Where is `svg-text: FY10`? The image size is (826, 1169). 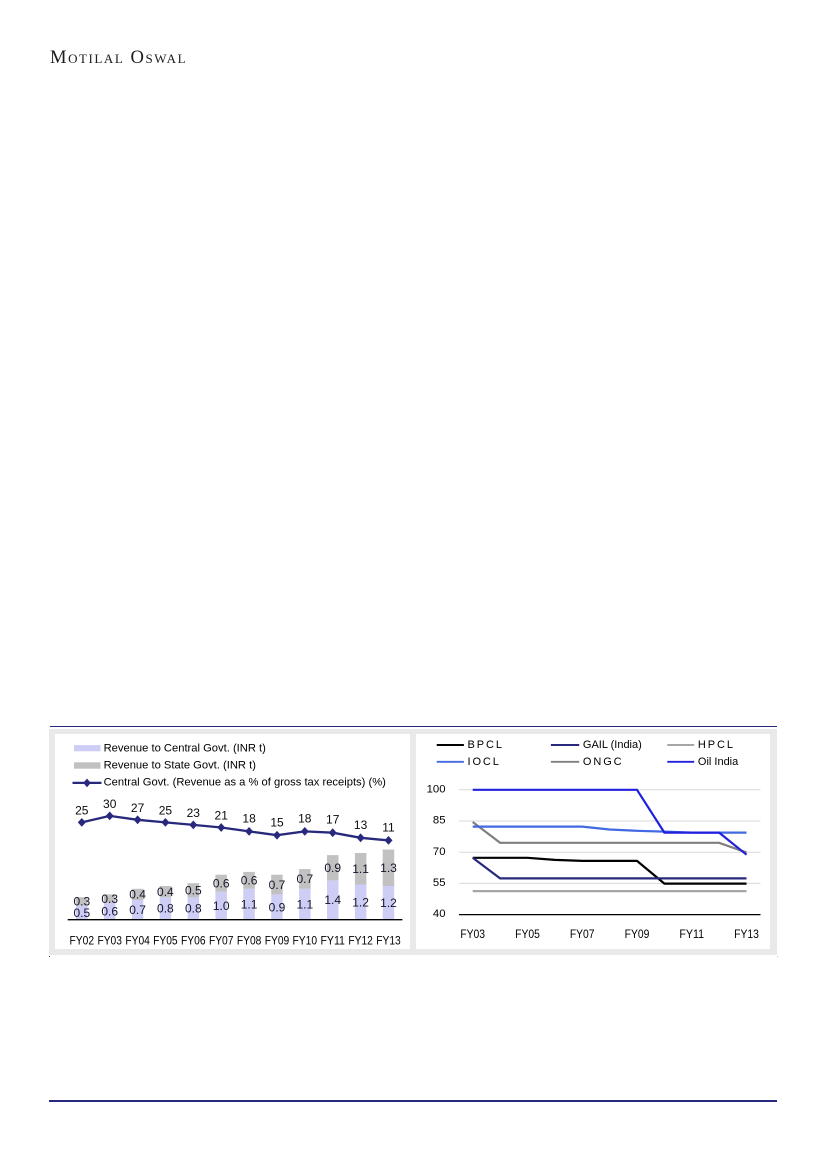
svg-text: FY10 is located at coordinates (305, 941).